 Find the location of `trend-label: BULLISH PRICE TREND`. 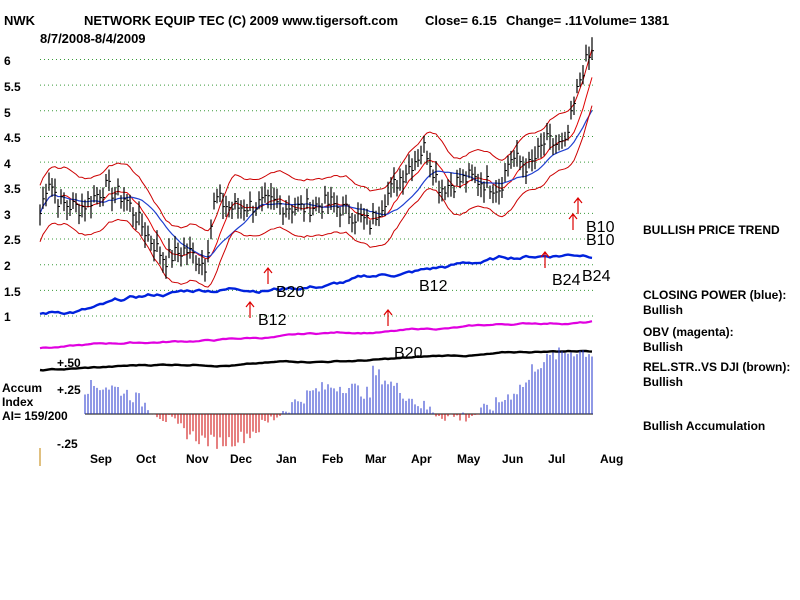

trend-label: BULLISH PRICE TREND is located at coordinates (711, 230).